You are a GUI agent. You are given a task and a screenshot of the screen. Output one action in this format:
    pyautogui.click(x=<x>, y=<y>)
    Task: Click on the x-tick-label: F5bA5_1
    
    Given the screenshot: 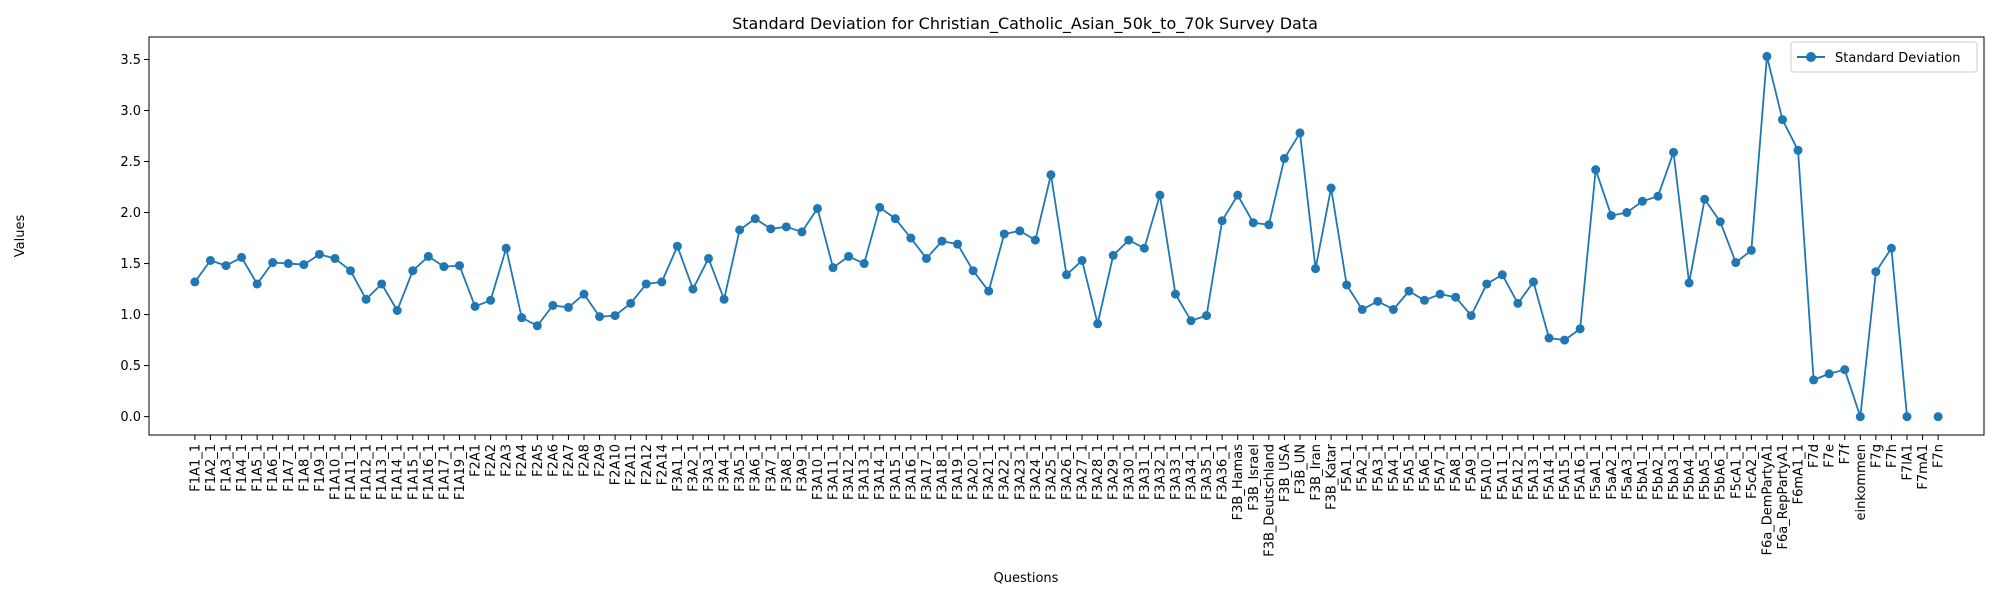 What is the action you would take?
    pyautogui.click(x=1705, y=472)
    